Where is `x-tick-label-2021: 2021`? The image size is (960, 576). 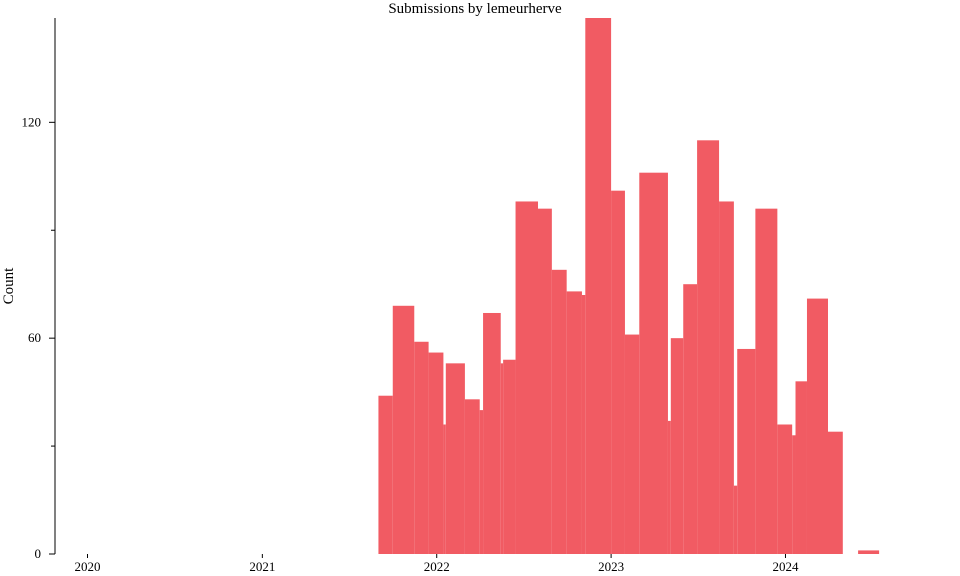
x-tick-label-2021: 2021 is located at coordinates (262, 566).